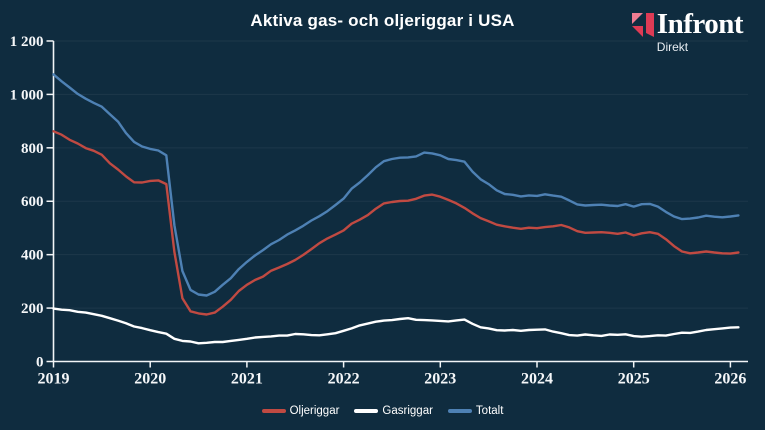  Describe the element at coordinates (730, 379) in the screenshot. I see `x-tick-label: 2026` at that location.